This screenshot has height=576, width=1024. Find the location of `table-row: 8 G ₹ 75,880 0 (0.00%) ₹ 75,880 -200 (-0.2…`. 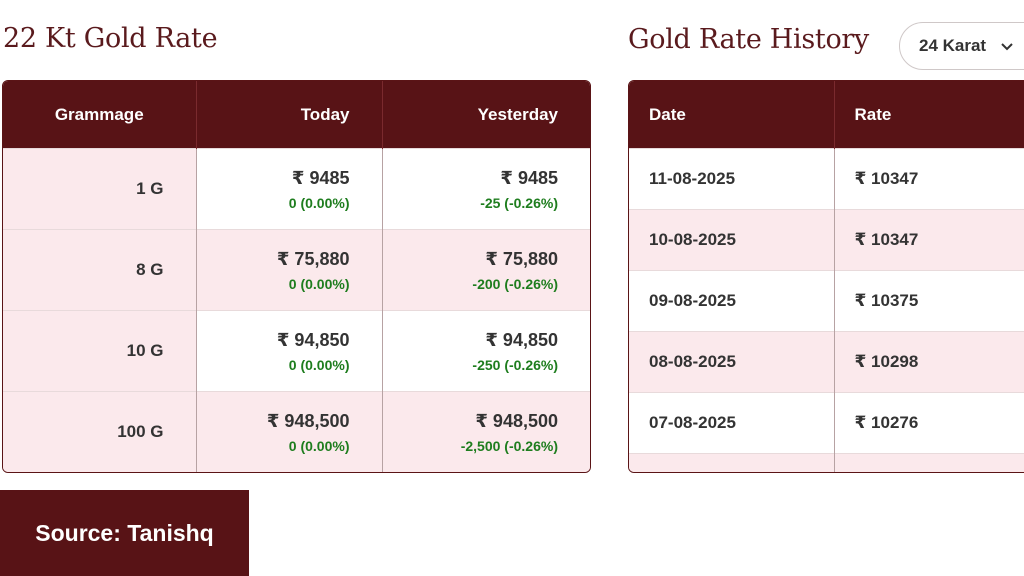

table-row: 8 G ₹ 75,880 0 (0.00%) ₹ 75,880 -200 (-0.2… is located at coordinates (296, 270).